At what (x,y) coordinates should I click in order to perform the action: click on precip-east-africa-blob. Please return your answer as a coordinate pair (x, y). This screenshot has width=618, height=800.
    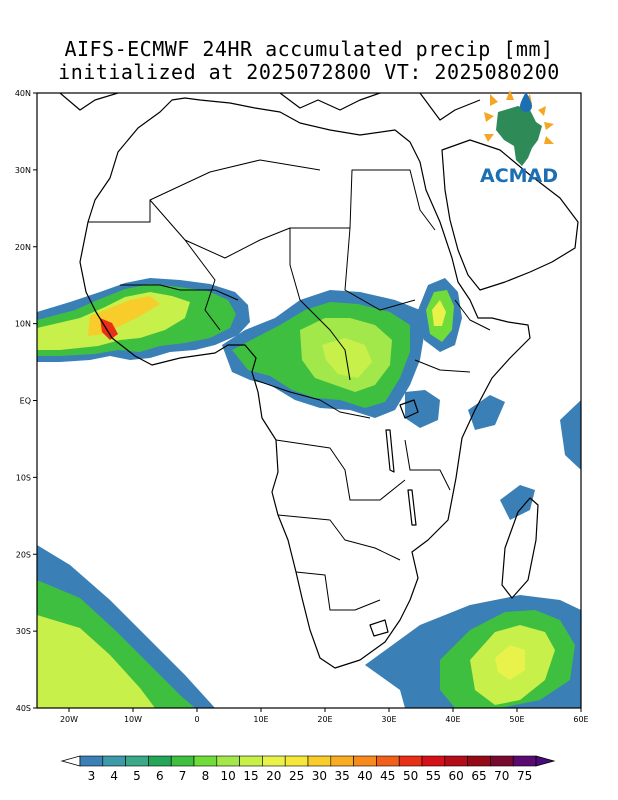
    Looking at the image, I should click on (422, 409).